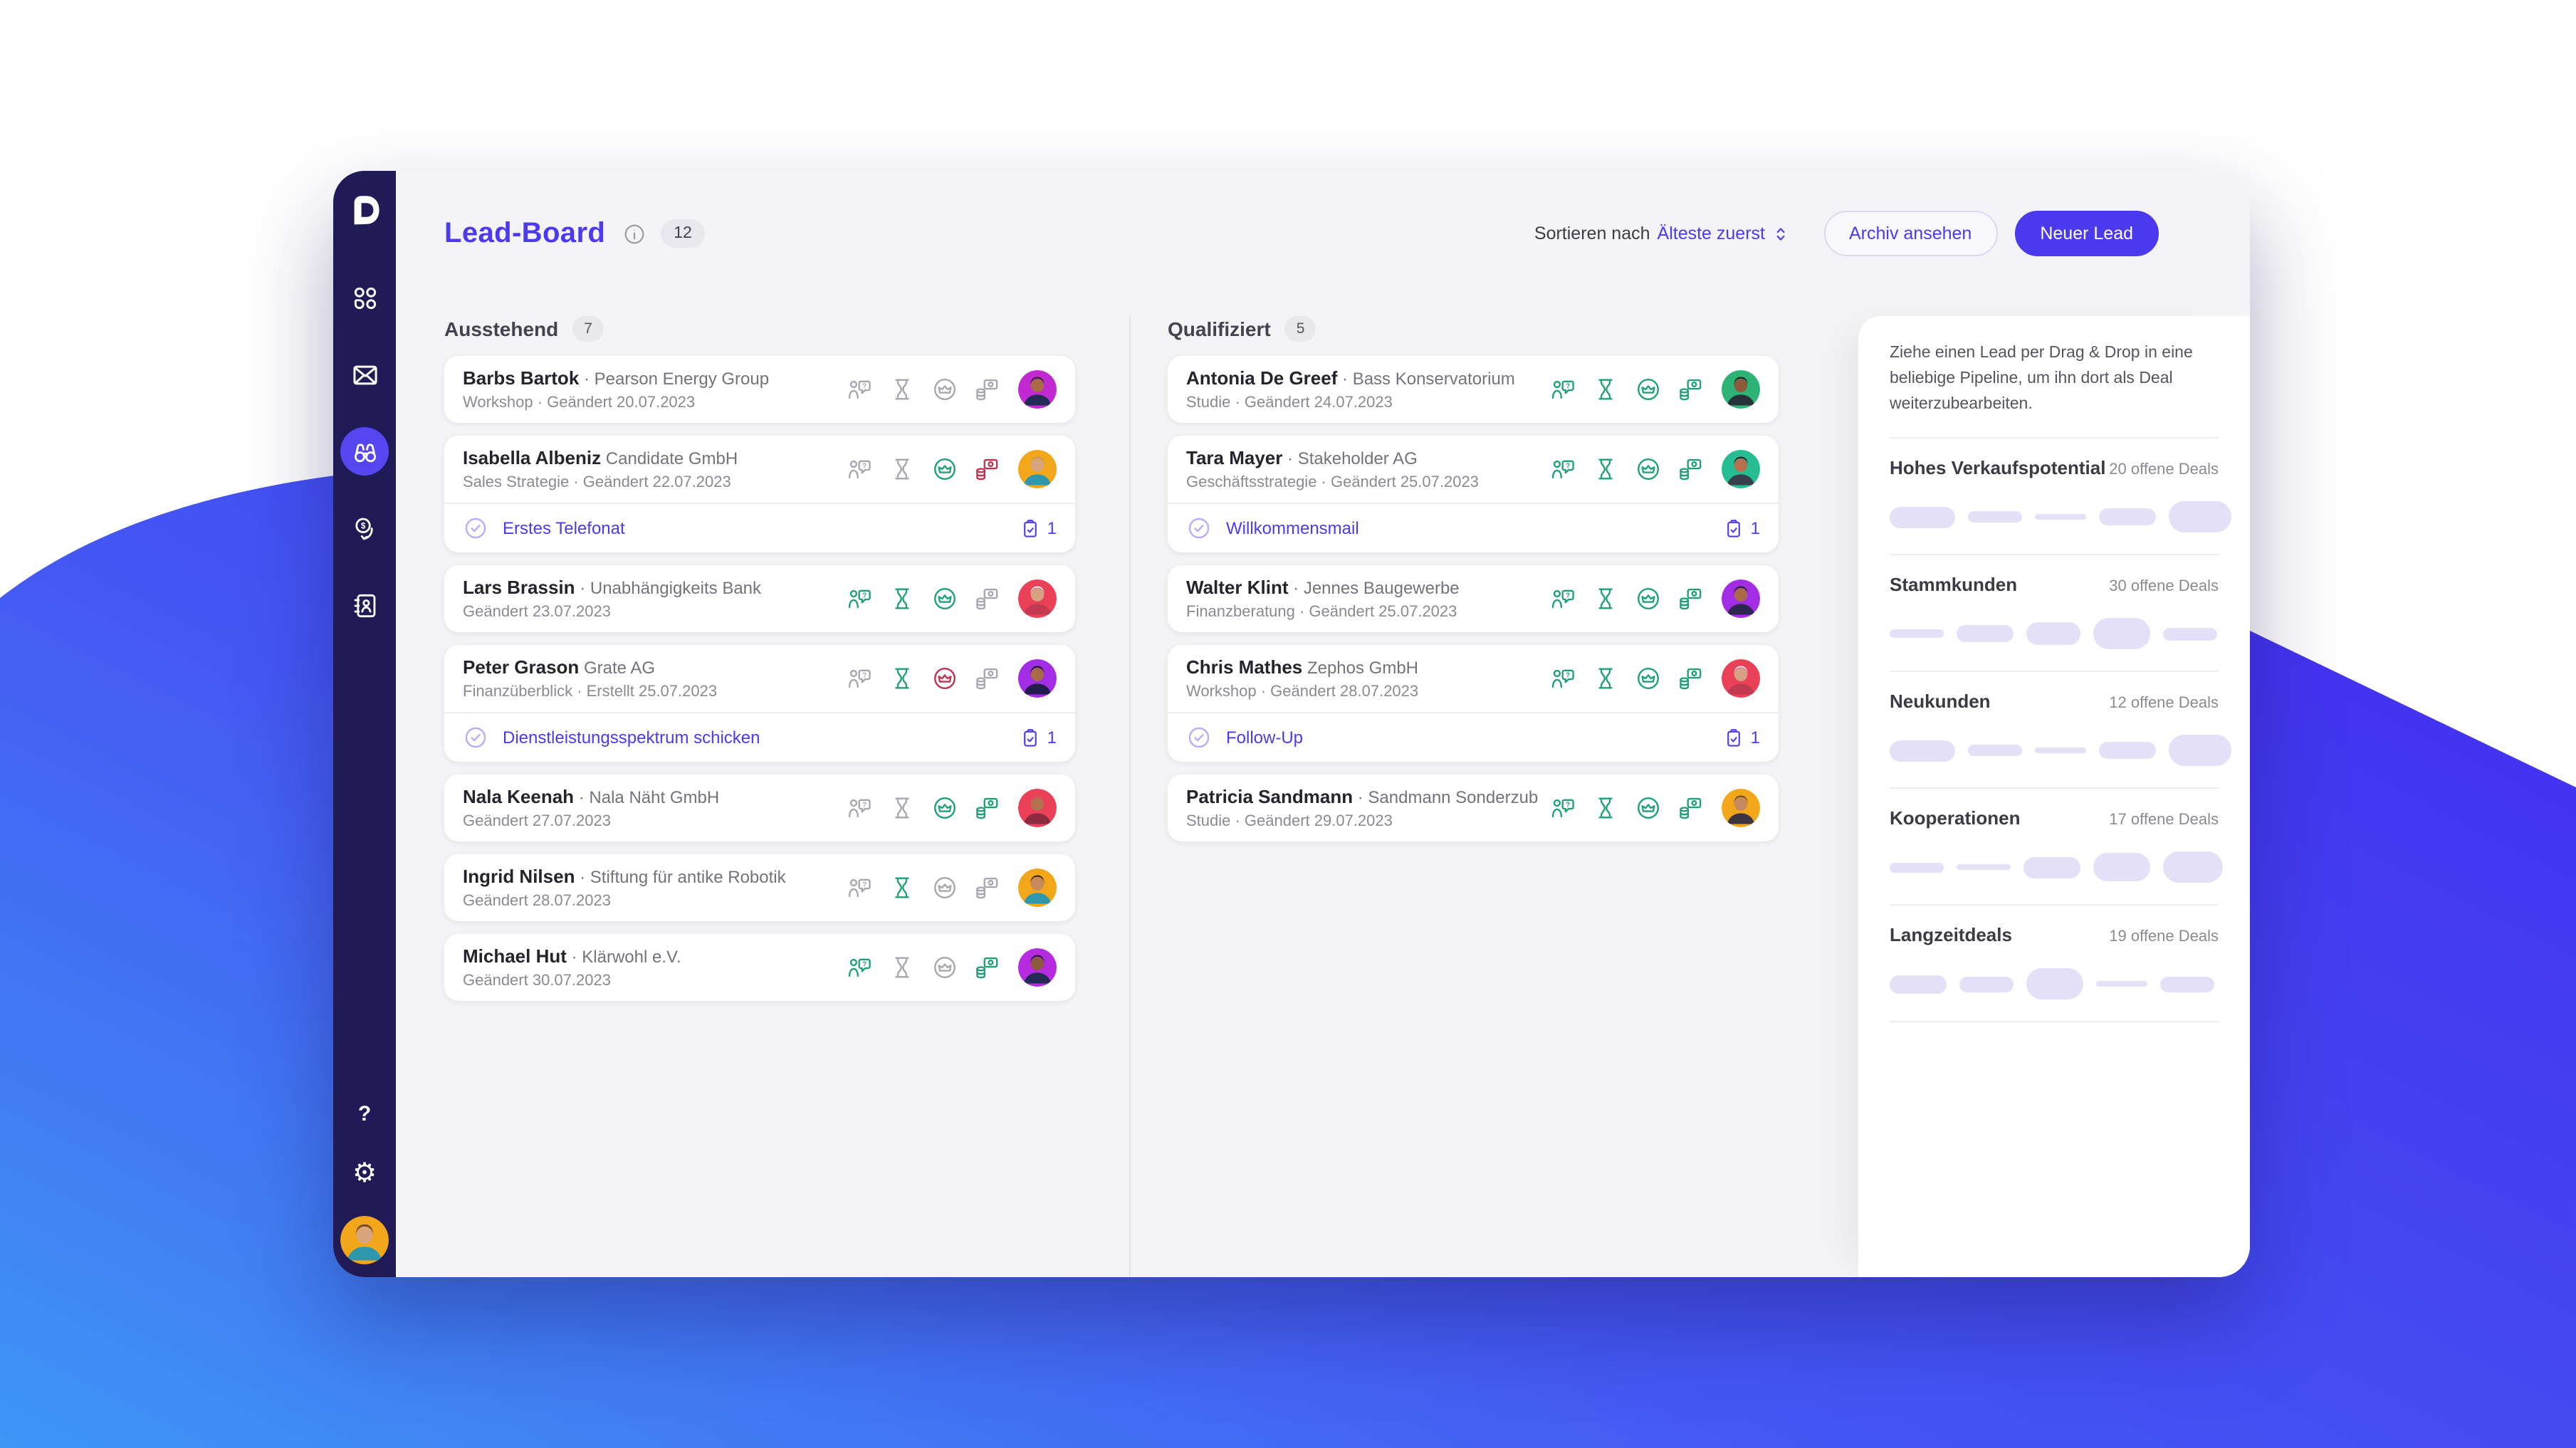 Image resolution: width=2576 pixels, height=1448 pixels. What do you see at coordinates (1302, 692) in the screenshot?
I see `lead-meta: Workshop · Geändert 28.07.2023` at bounding box center [1302, 692].